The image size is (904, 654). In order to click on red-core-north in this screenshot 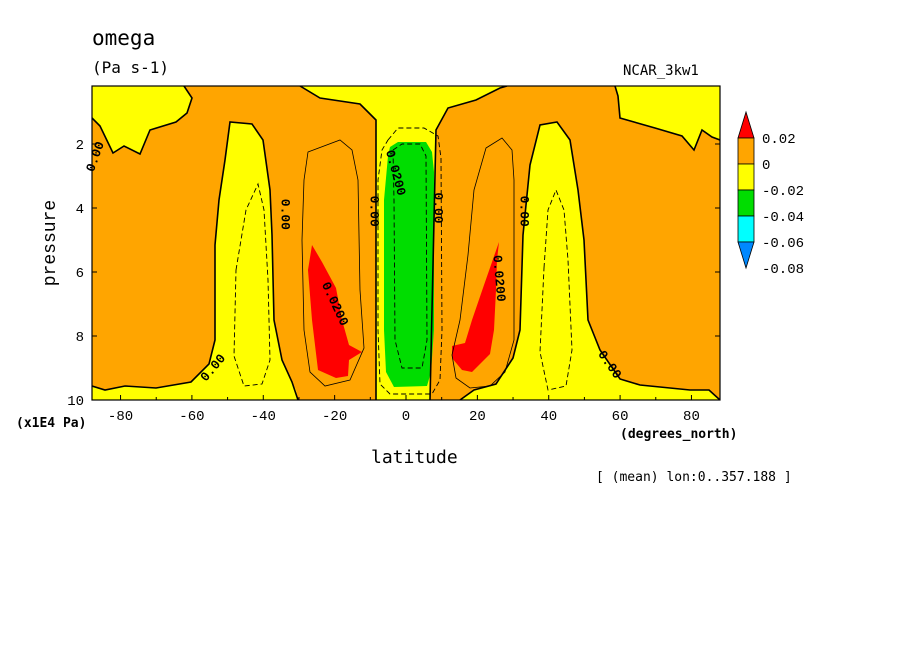, I will do `click(475, 307)`.